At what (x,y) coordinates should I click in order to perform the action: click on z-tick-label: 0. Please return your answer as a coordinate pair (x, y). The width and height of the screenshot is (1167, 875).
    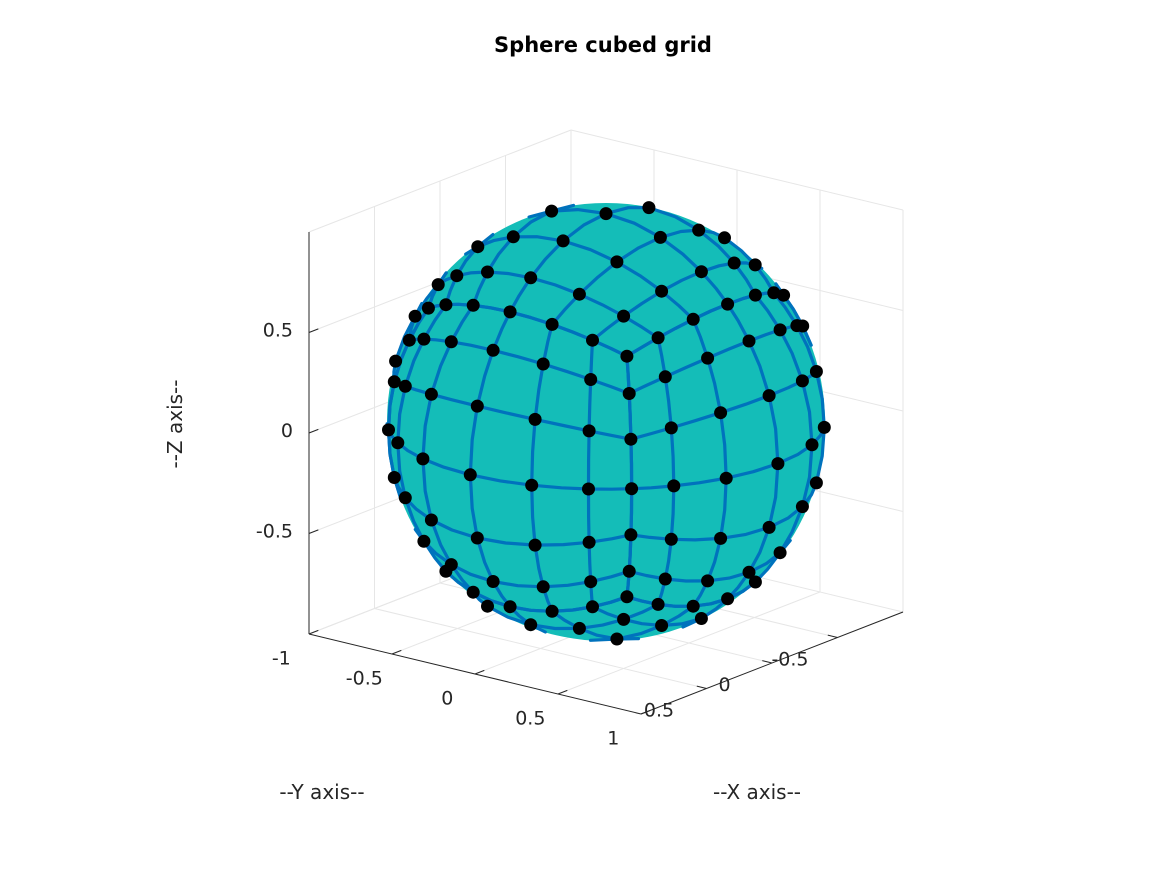
    Looking at the image, I should click on (287, 431).